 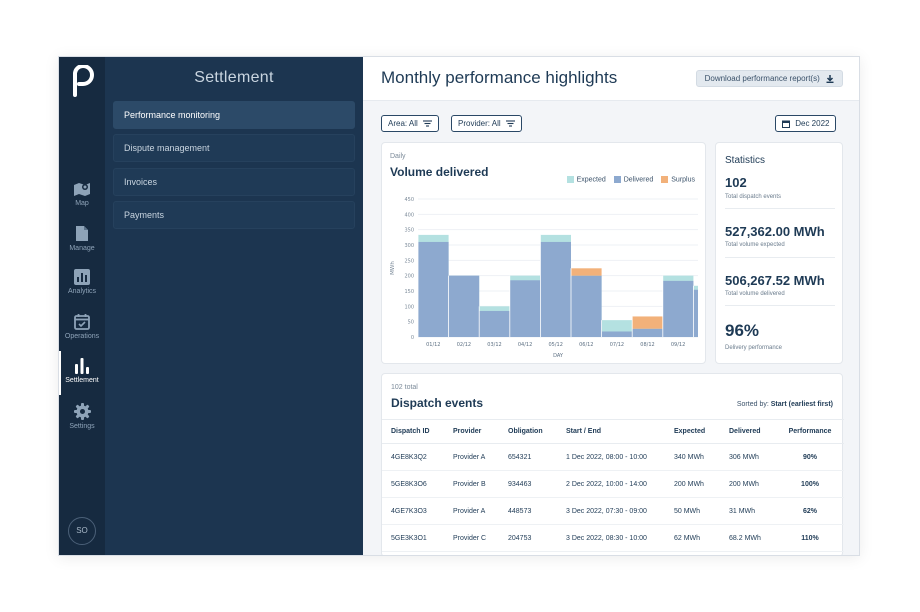 I want to click on active-indicator, so click(x=60, y=373).